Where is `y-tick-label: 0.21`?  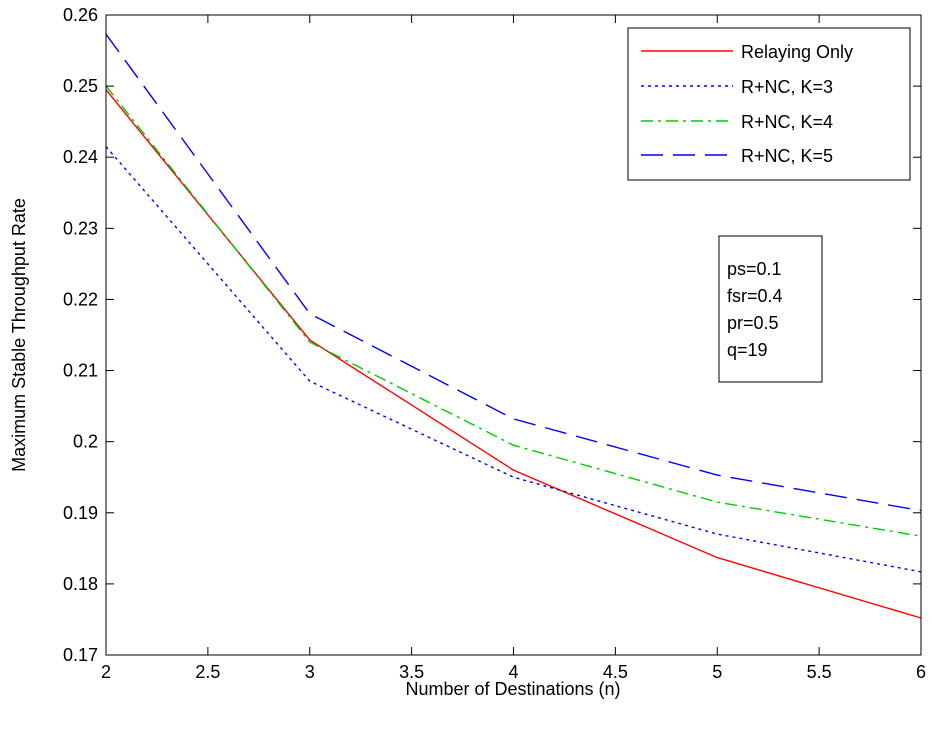
y-tick-label: 0.21 is located at coordinates (80, 371).